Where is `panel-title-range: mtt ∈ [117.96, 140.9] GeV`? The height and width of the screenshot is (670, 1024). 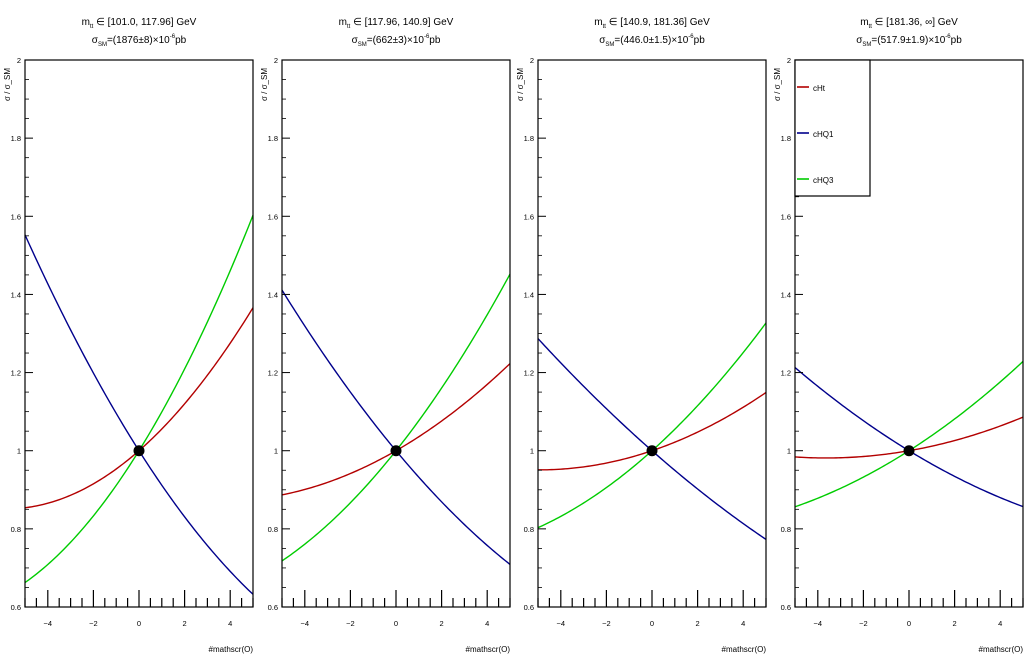
panel-title-range: mtt ∈ [117.96, 140.9] GeV is located at coordinates (396, 23).